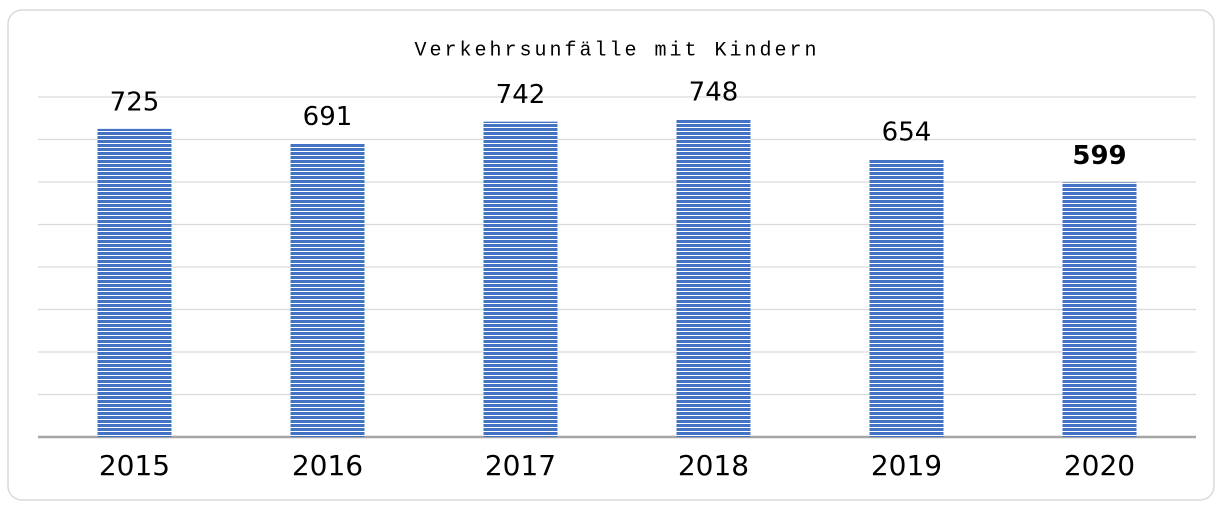 Image resolution: width=1222 pixels, height=509 pixels. What do you see at coordinates (328, 117) in the screenshot?
I see `value-label: 691` at bounding box center [328, 117].